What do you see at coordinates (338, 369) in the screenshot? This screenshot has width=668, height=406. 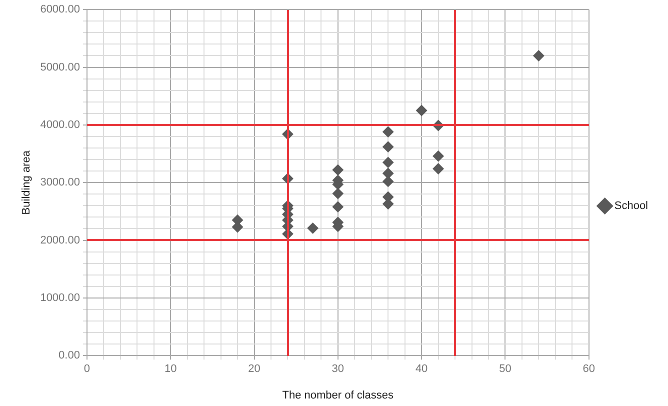 I see `x-tick-label: 30` at bounding box center [338, 369].